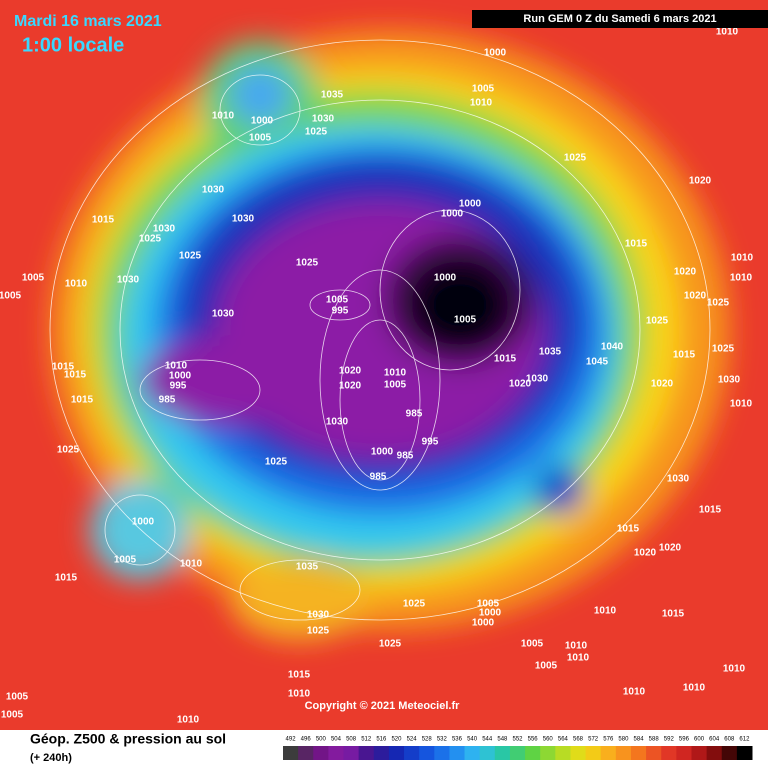  I want to click on colorbar-label: 596, so click(684, 740).